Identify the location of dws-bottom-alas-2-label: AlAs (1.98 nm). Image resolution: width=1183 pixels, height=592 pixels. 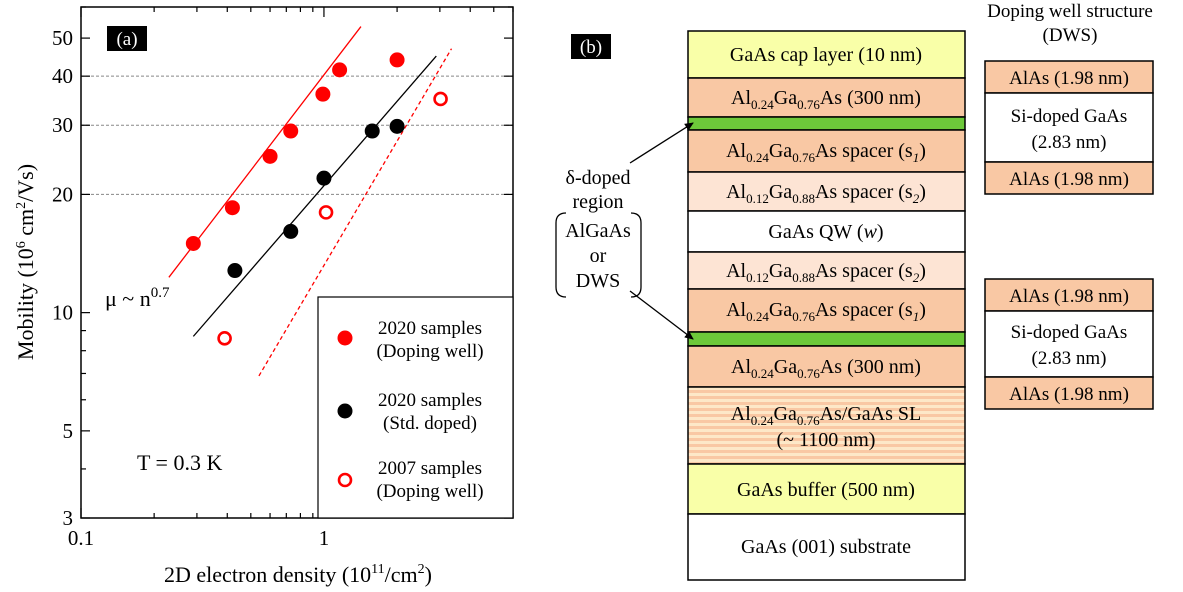
(1069, 394).